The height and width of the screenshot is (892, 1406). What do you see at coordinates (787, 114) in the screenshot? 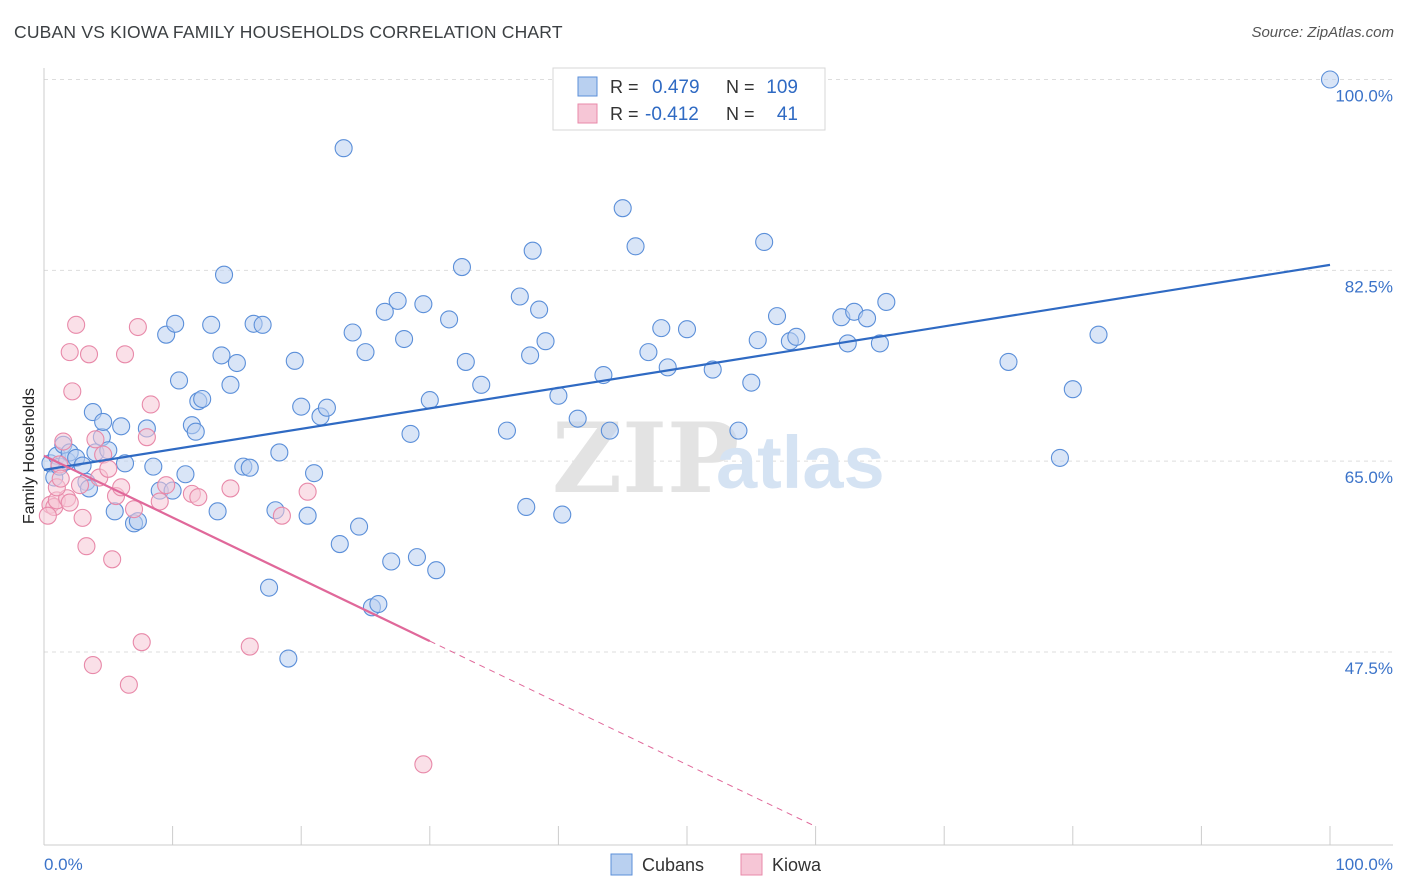
I see `kiowa-n-value: 41` at bounding box center [787, 114].